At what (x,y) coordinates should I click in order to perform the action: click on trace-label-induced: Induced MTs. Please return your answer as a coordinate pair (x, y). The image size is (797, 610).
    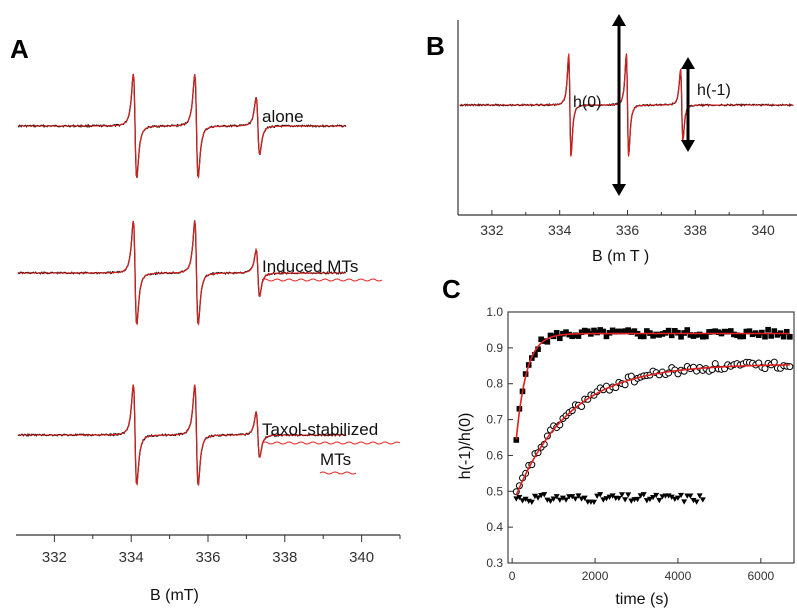
    Looking at the image, I should click on (310, 266).